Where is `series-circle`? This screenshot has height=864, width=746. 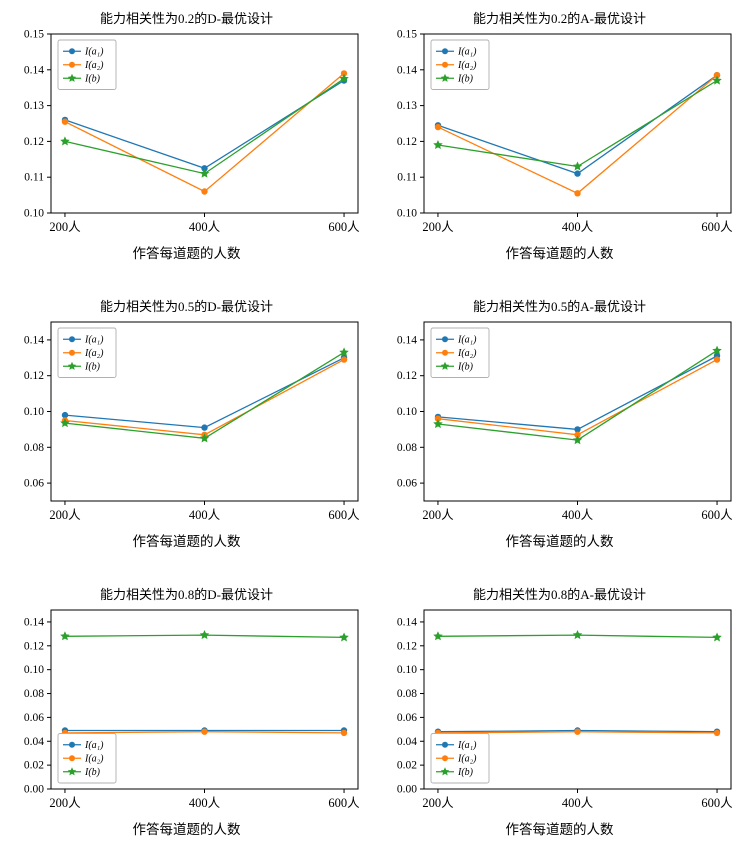
series-circle is located at coordinates (577, 134).